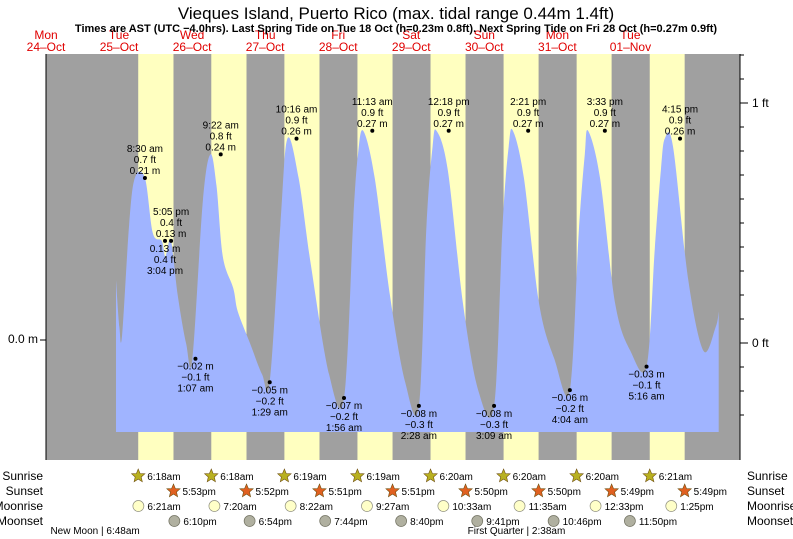 The width and height of the screenshot is (793, 539). Describe the element at coordinates (696, 507) in the screenshot. I see `moonrise-time: 1:25pm` at that location.